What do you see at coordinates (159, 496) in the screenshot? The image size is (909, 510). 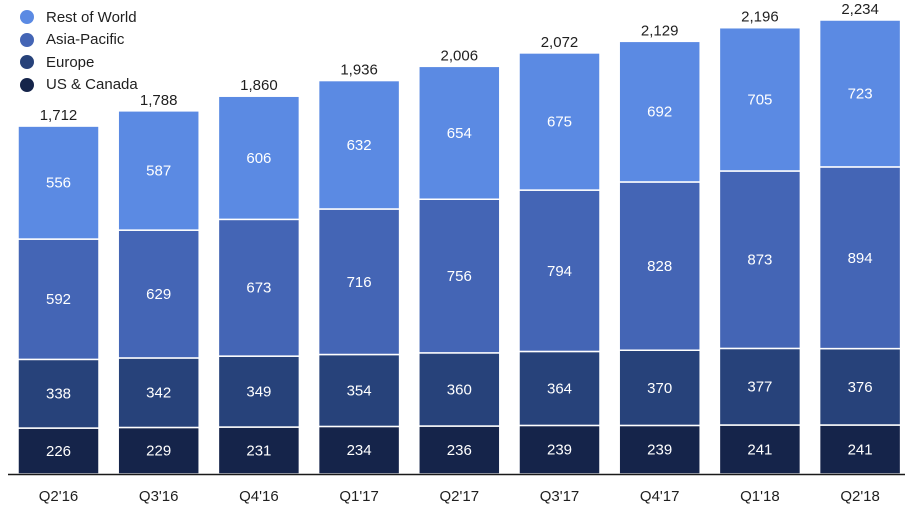 I see `x-tick-label-q3-16: Q3'16` at bounding box center [159, 496].